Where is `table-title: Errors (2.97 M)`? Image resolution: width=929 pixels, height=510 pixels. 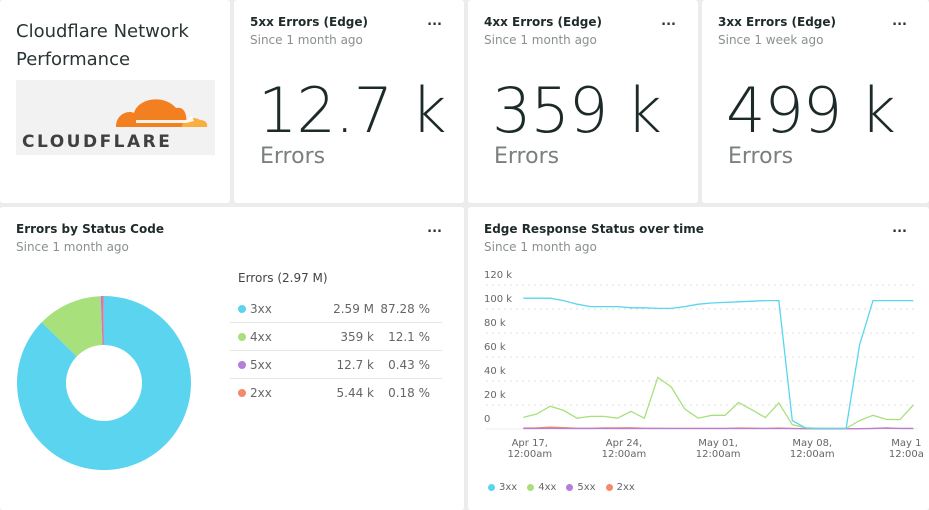
table-title: Errors (2.97 M) is located at coordinates (283, 278).